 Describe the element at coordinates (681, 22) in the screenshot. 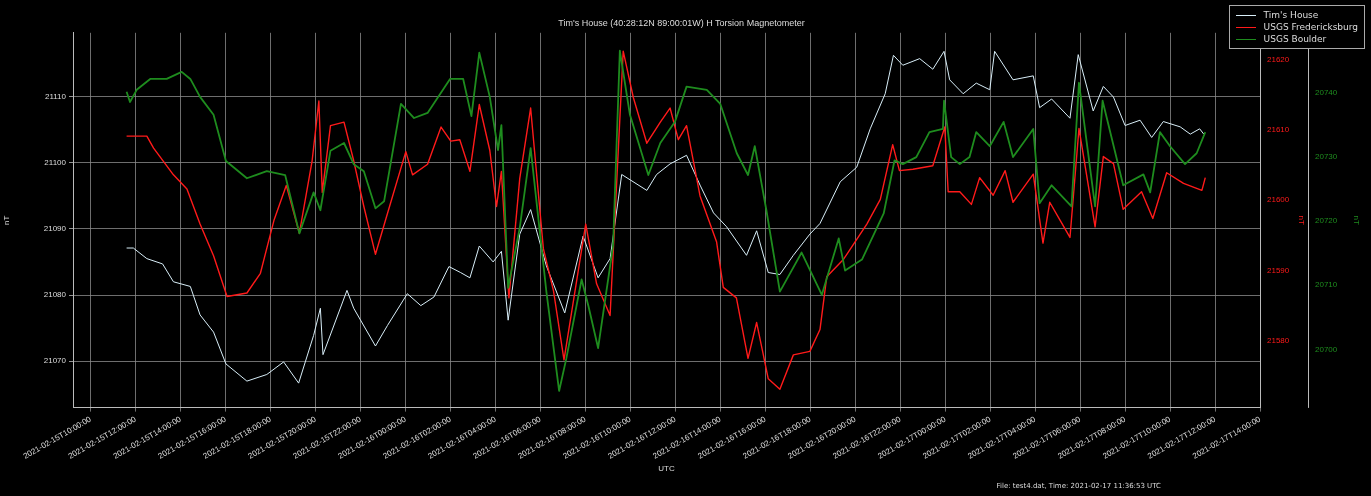

I see `chart-title: Tim's House (40:28:12N 89:00:01W) H Torsion Magnetometer` at that location.